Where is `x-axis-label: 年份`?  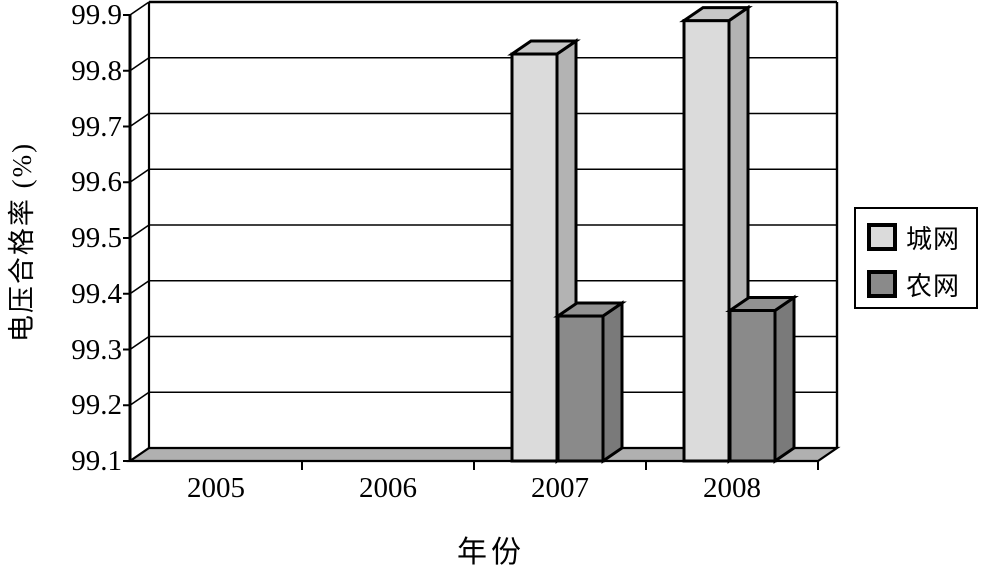
x-axis-label: 年份 is located at coordinates (491, 550).